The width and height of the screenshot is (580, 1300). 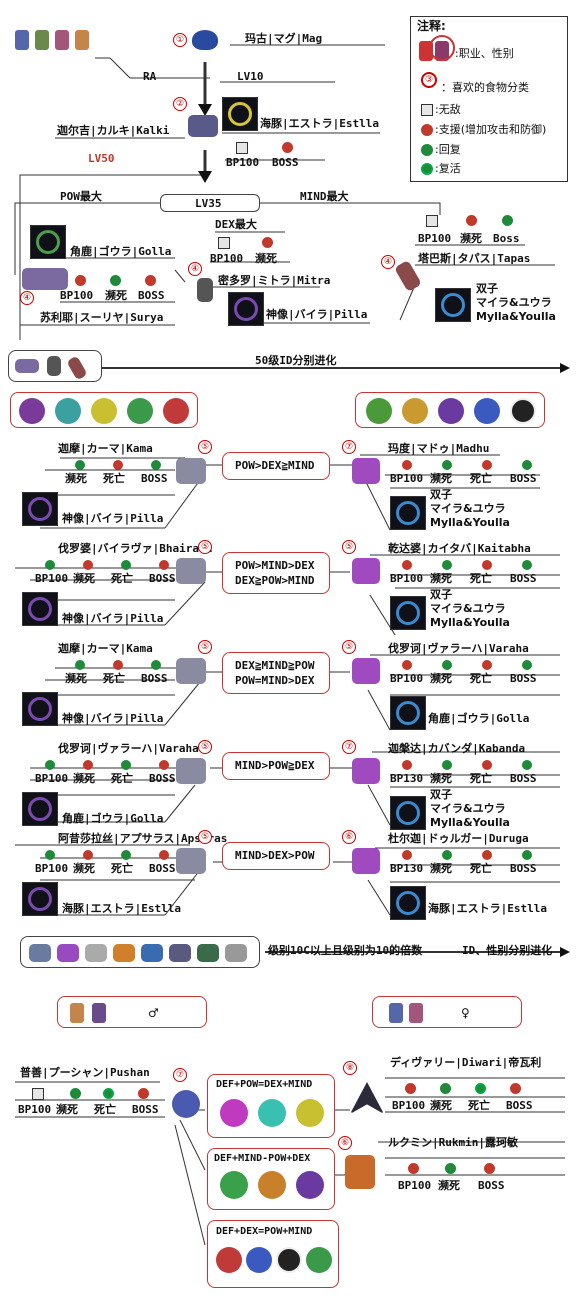 I want to click on condition-box: MIND>POW≧DEX, so click(x=276, y=766).